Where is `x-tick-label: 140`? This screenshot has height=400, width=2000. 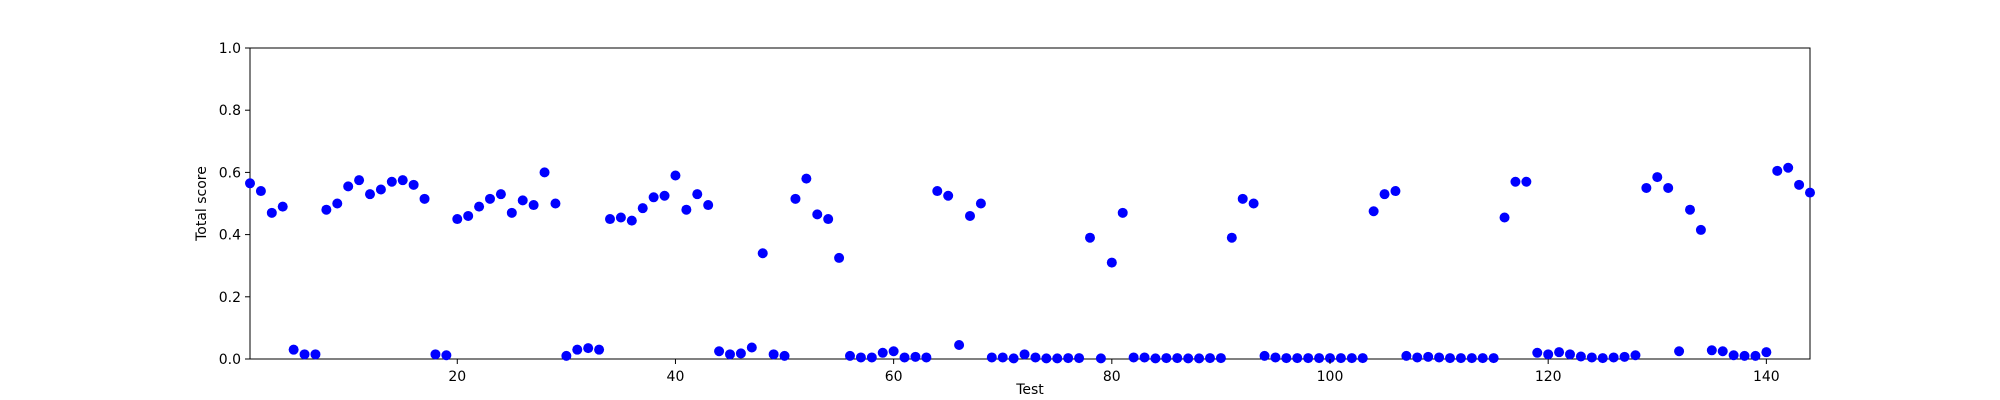 x-tick-label: 140 is located at coordinates (1766, 377).